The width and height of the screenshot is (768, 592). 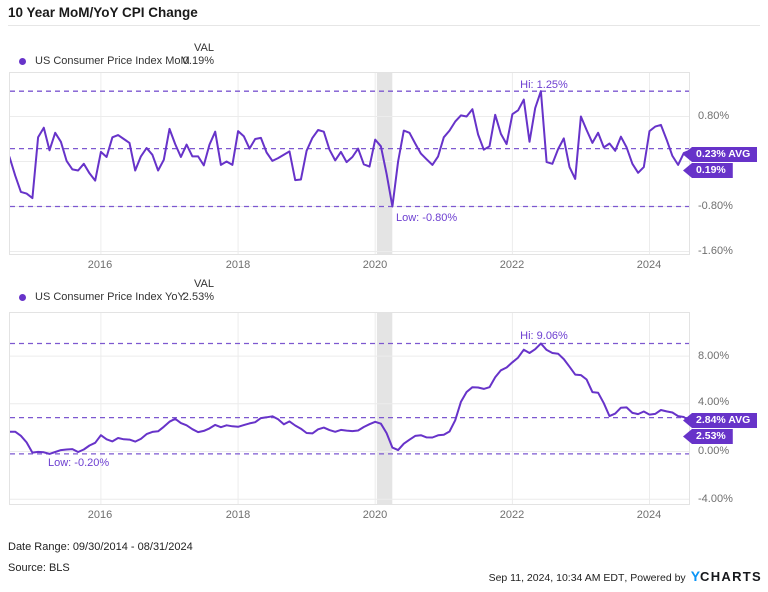 I want to click on y-axis-label: 0.80%, so click(x=714, y=116).